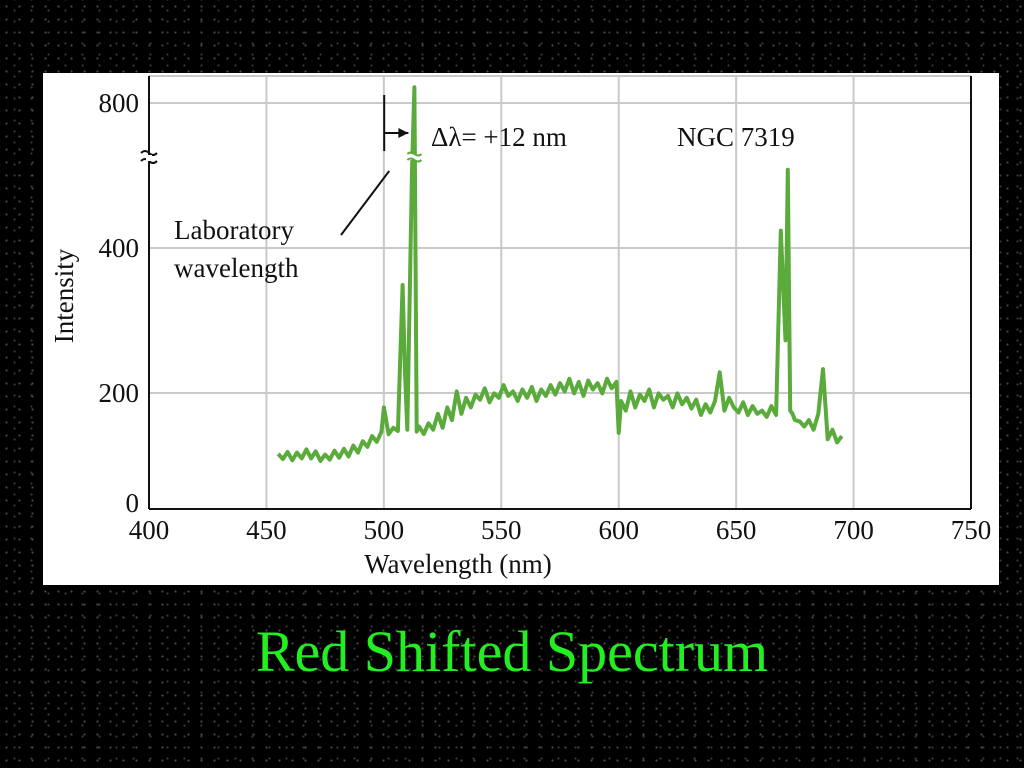  I want to click on lab-wavelength-line1: Laboratory, so click(234, 230).